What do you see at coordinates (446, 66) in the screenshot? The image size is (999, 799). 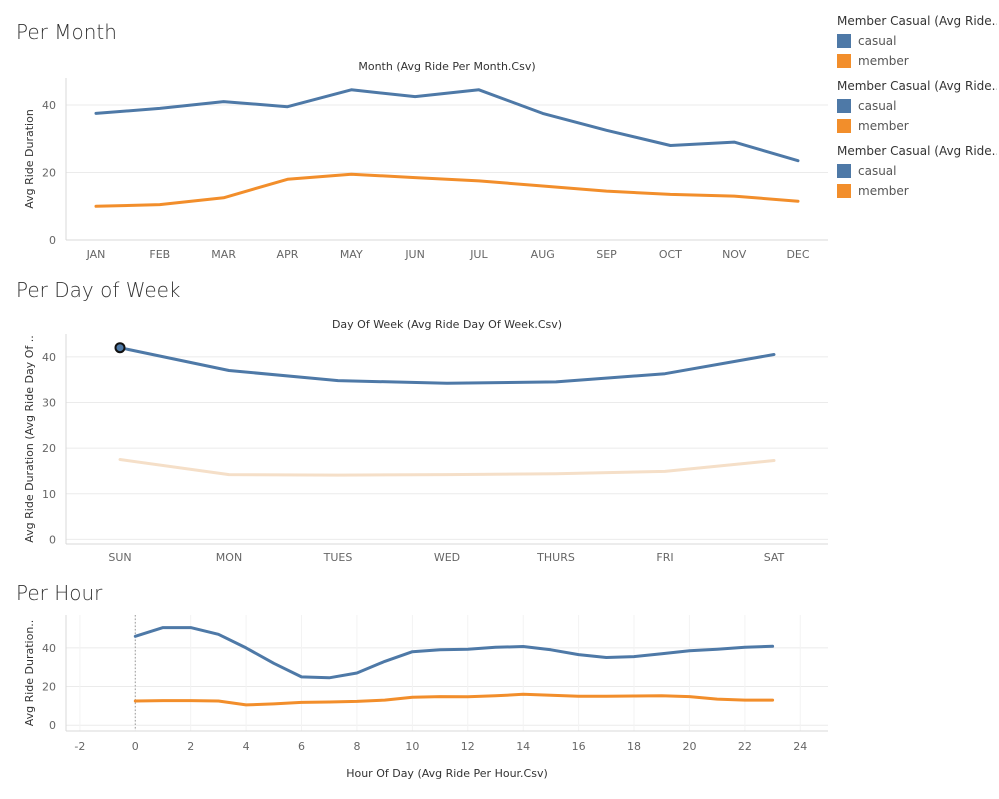 I see `chart-title: Month (Avg Ride Per Month.Csv)` at bounding box center [446, 66].